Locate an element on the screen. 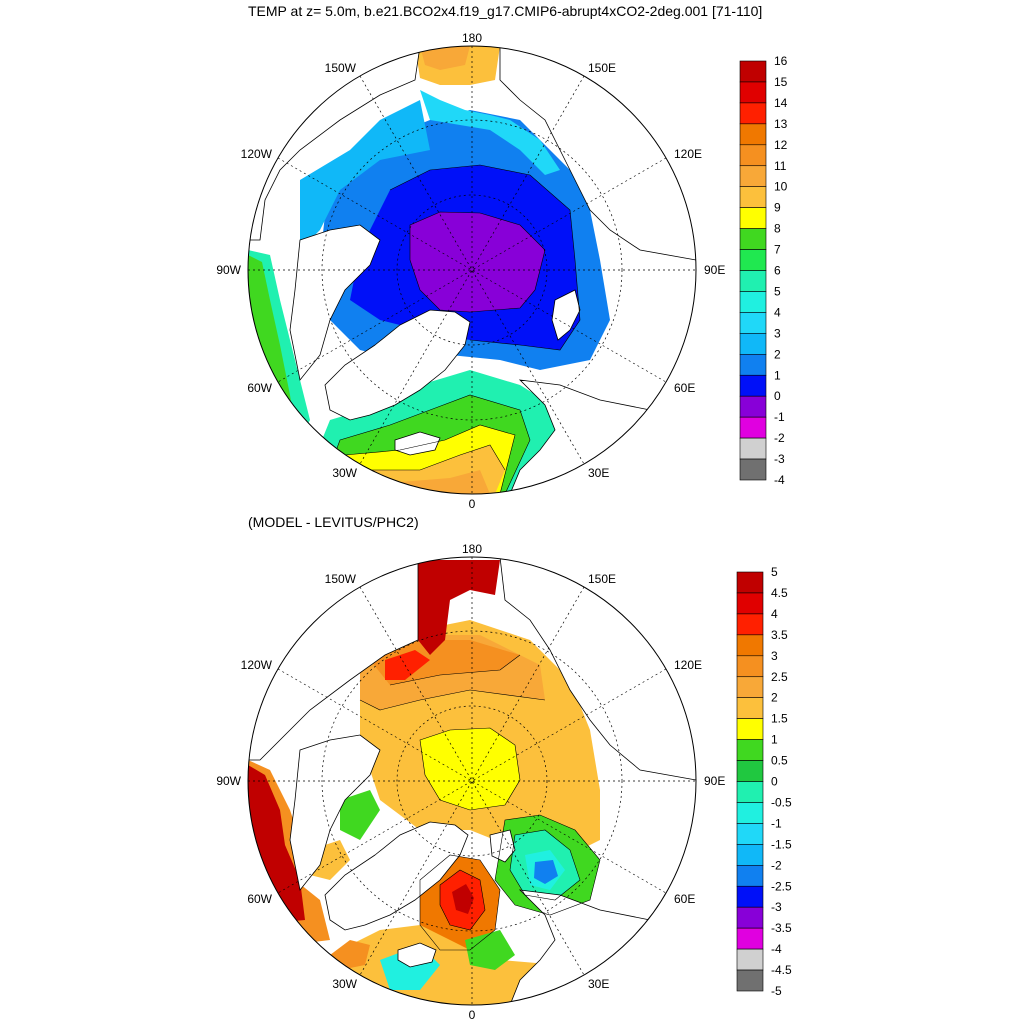 The width and height of the screenshot is (1024, 1024). colorbar-label: 12 is located at coordinates (781, 145).